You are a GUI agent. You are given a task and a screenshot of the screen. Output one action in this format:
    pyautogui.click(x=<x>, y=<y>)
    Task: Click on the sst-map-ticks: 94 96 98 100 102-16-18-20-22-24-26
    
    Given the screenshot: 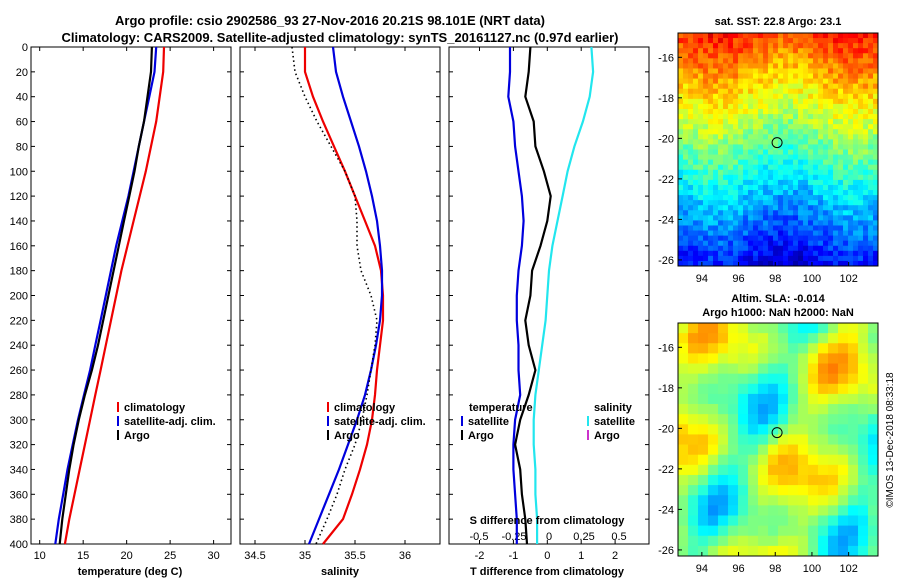 What is the action you would take?
    pyautogui.click(x=758, y=168)
    